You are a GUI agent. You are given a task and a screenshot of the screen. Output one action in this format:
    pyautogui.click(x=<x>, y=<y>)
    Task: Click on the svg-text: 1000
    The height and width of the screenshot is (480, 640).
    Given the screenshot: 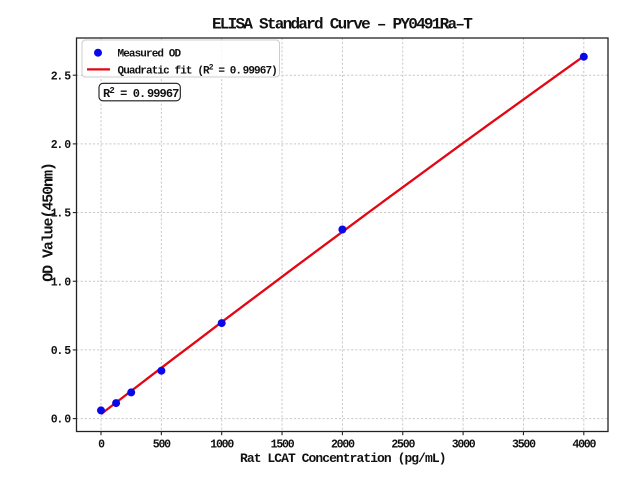 What is the action you would take?
    pyautogui.click(x=222, y=444)
    